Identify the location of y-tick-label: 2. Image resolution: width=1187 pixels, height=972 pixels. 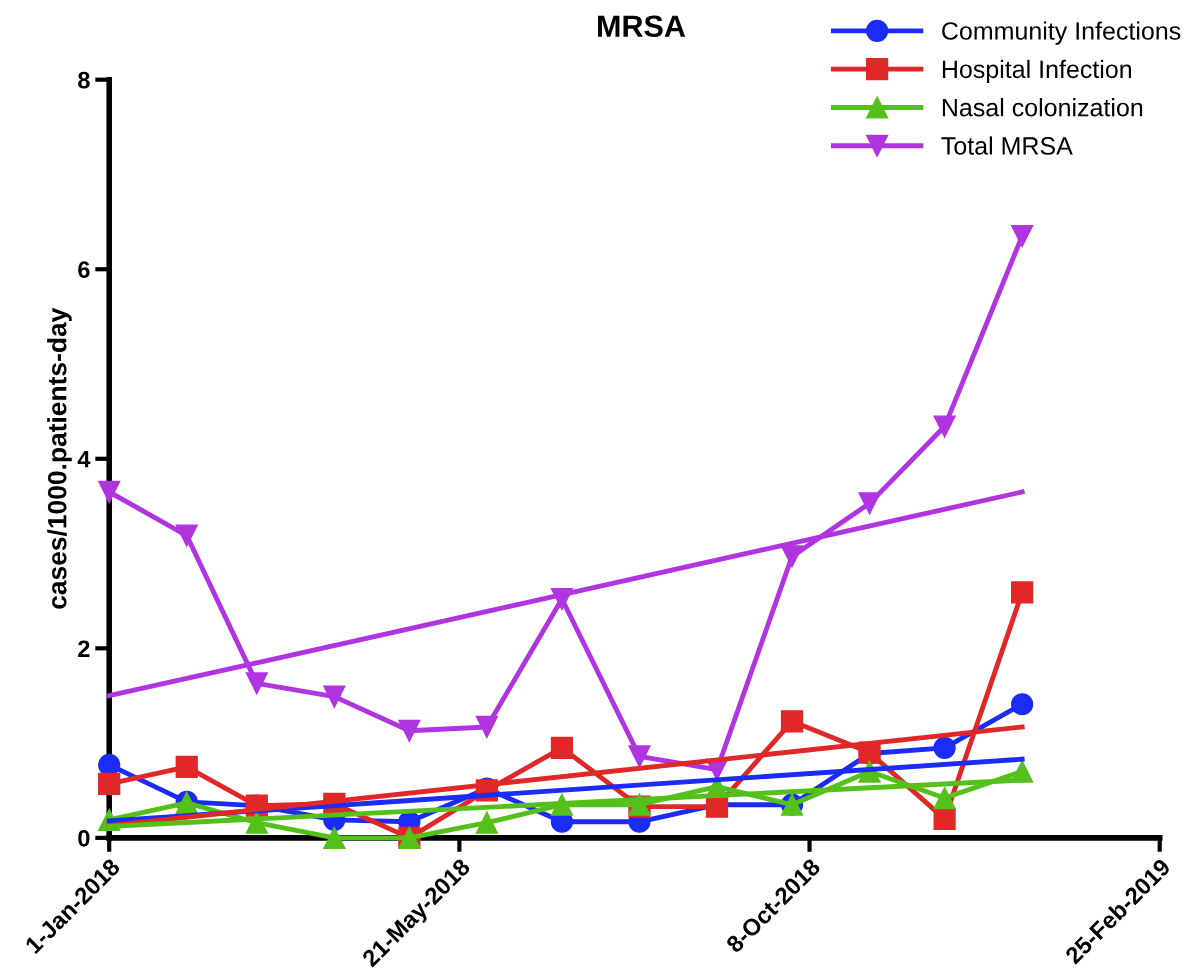
(84, 648).